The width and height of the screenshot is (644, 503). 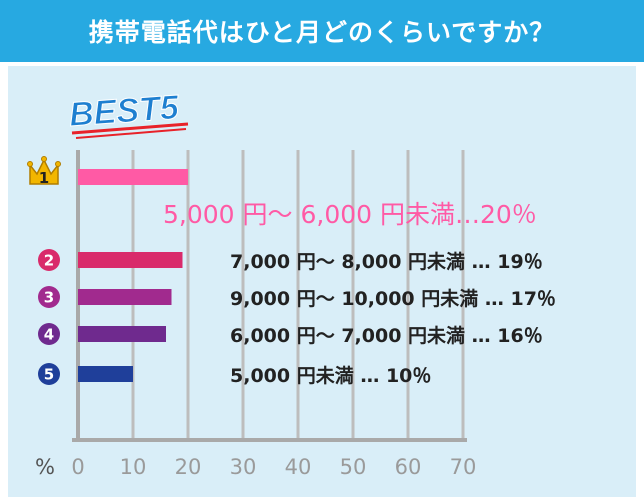 I want to click on bar-value-label: 5,000 円～ 6,000 円未満…20％, so click(x=350, y=214).